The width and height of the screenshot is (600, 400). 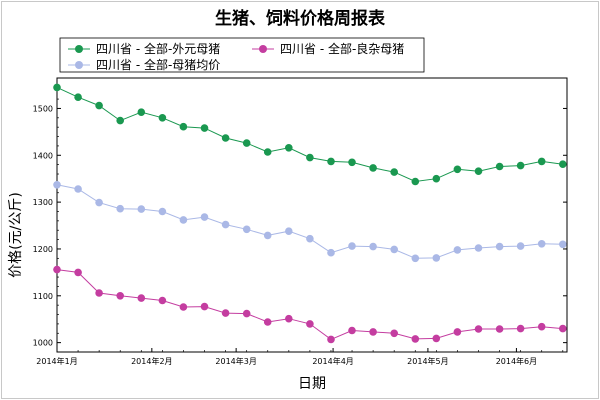 What do you see at coordinates (516, 361) in the screenshot?
I see `x-tick-label: 2014年6月` at bounding box center [516, 361].